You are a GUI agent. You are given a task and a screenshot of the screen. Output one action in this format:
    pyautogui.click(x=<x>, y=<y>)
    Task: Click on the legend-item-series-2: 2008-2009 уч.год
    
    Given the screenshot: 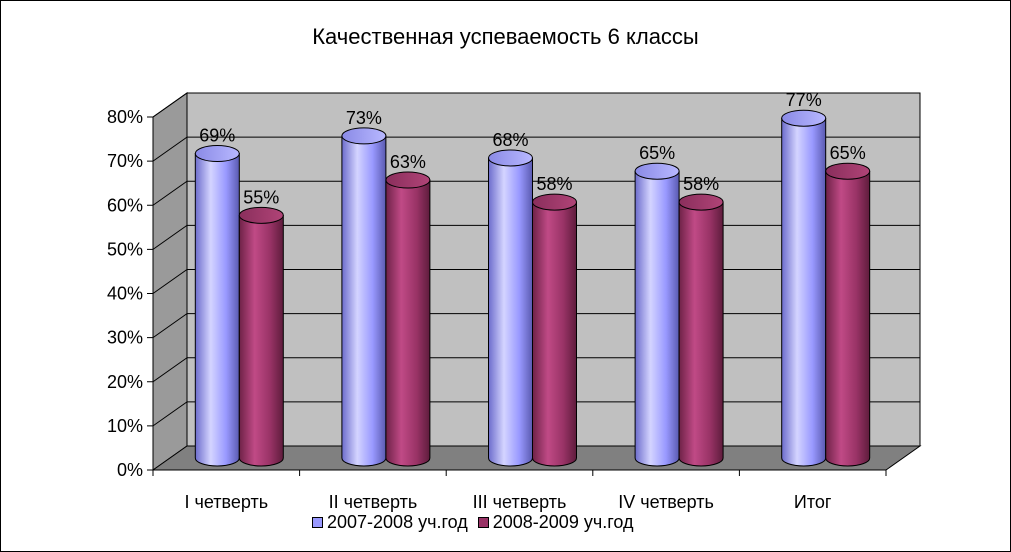 What is the action you would take?
    pyautogui.click(x=555, y=522)
    